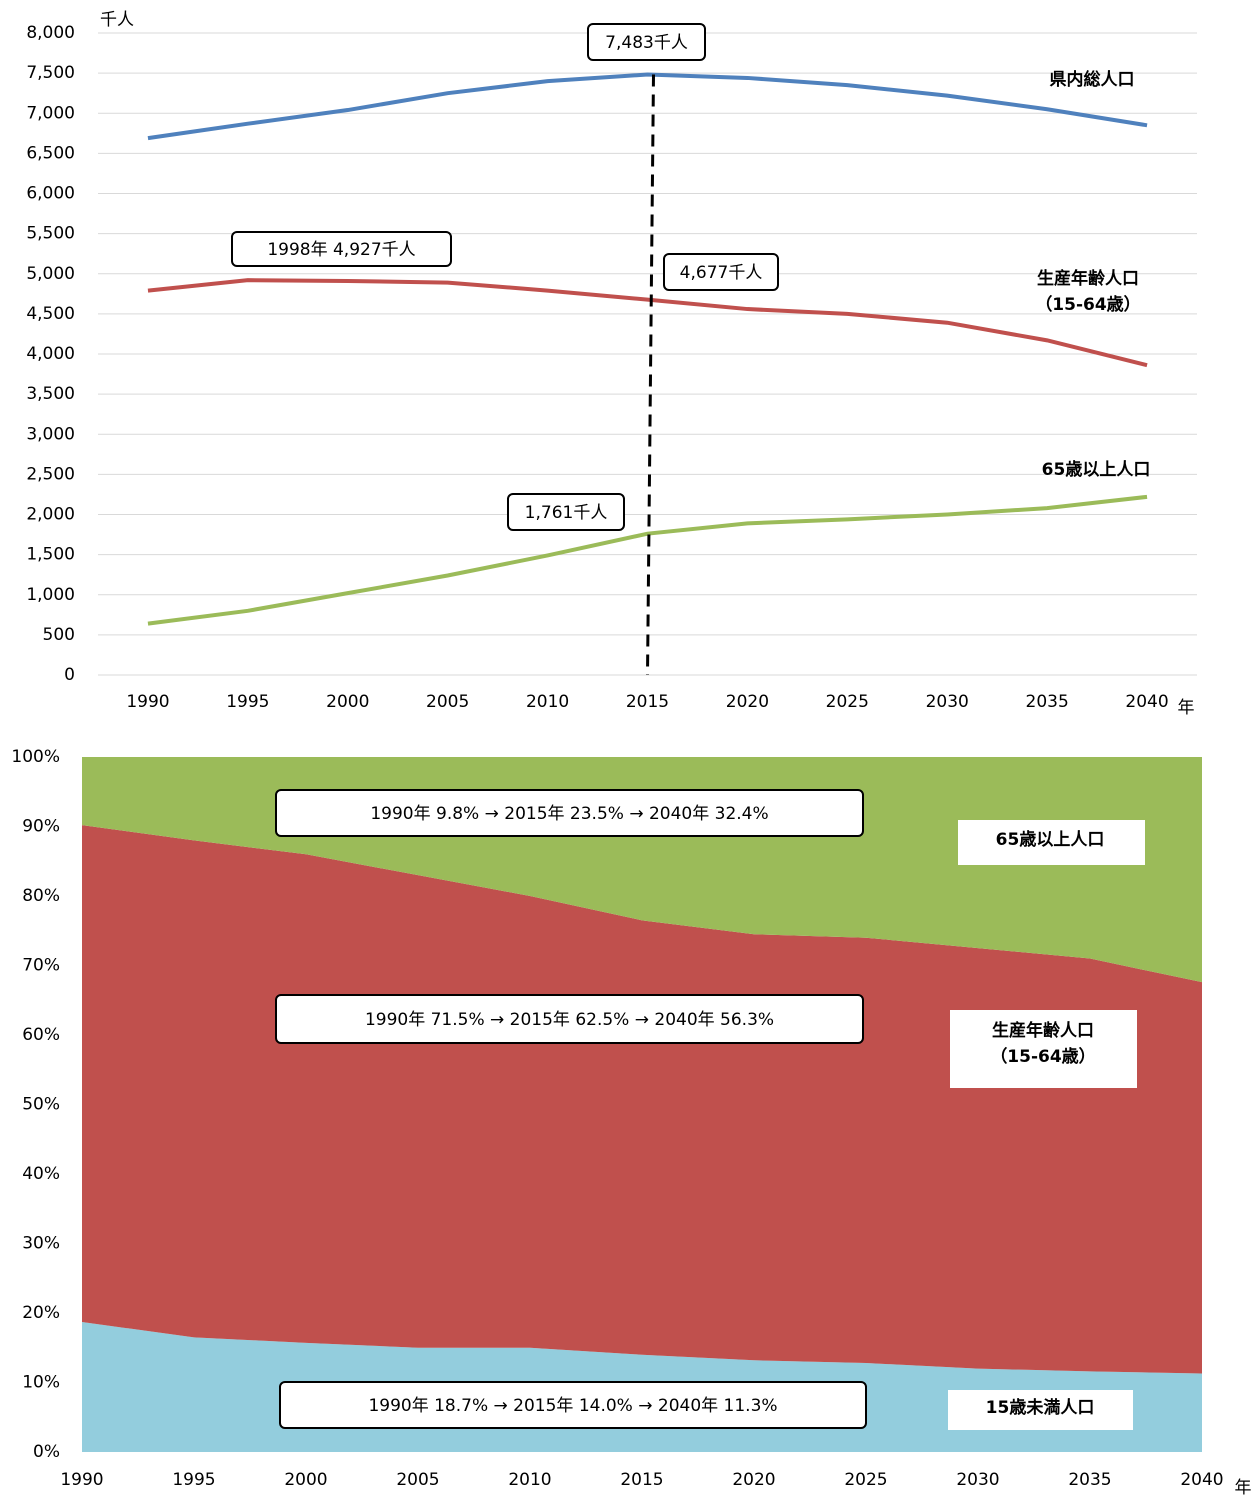  I want to click on annotation: 7,483千人, so click(646, 43).